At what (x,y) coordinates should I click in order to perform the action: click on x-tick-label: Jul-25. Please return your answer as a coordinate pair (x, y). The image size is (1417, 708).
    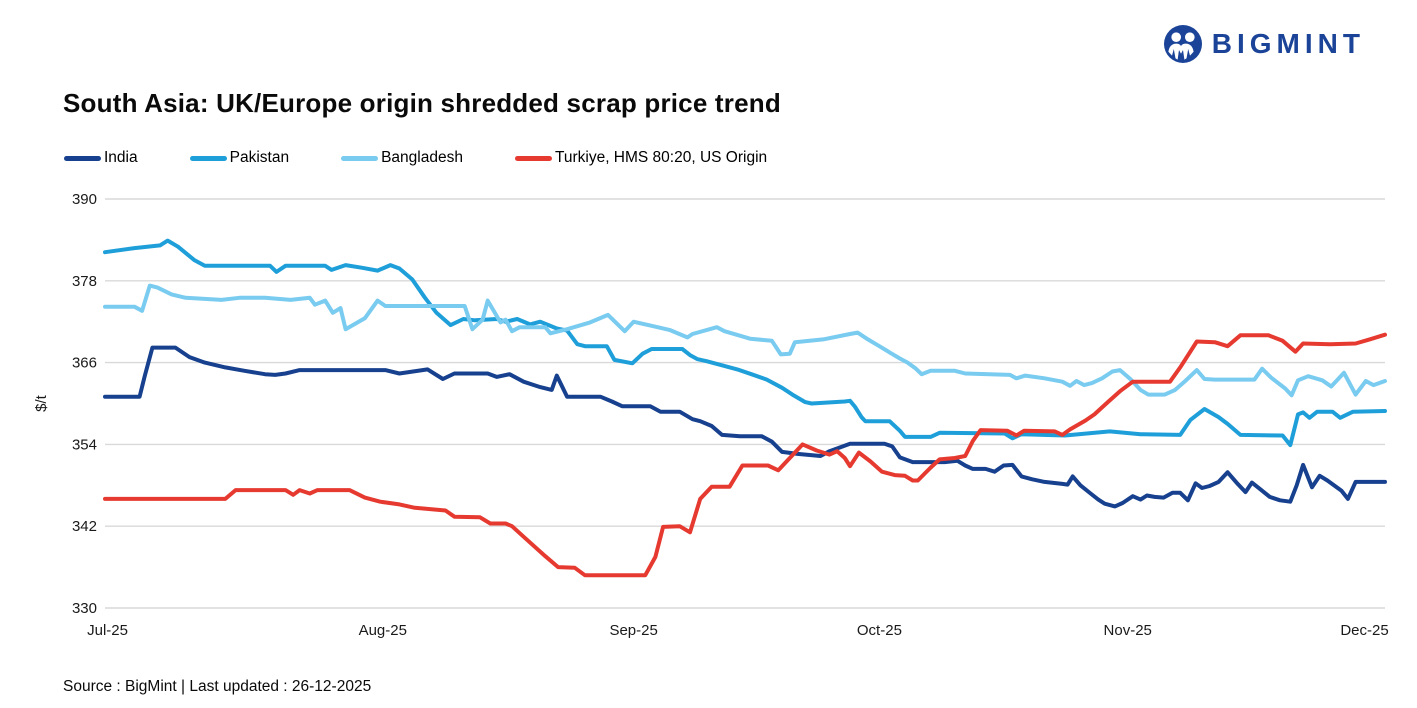
    Looking at the image, I should click on (107, 630).